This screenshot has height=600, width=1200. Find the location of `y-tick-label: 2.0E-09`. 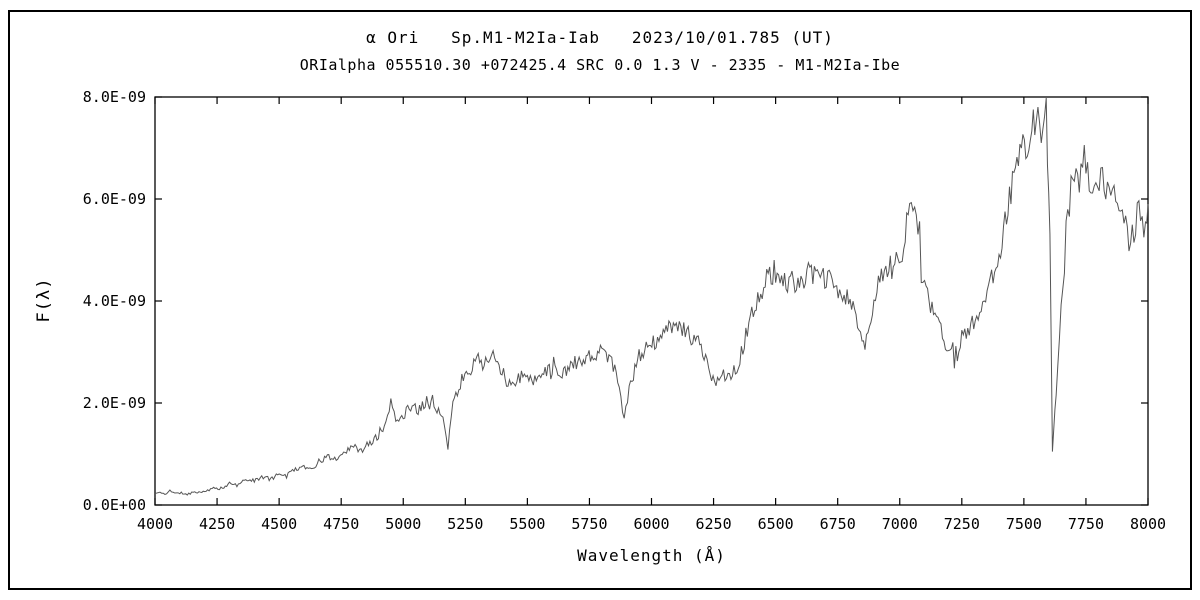

y-tick-label: 2.0E-09 is located at coordinates (114, 403).